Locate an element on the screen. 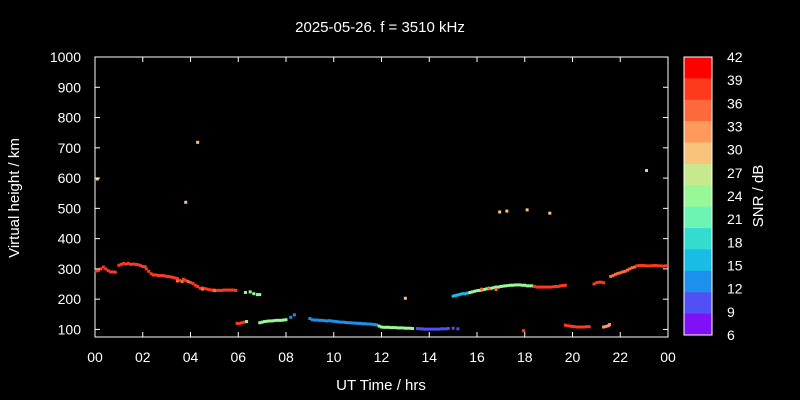 Image resolution: width=800 pixels, height=400 pixels. colorbar-tick-label: 21 is located at coordinates (735, 219).